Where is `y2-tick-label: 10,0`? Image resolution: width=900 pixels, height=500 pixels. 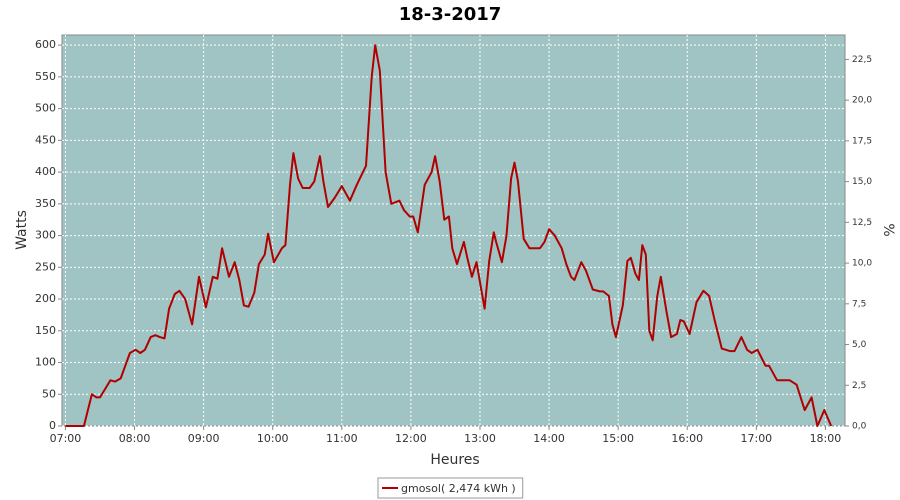
y2-tick-label: 10,0 is located at coordinates (862, 264).